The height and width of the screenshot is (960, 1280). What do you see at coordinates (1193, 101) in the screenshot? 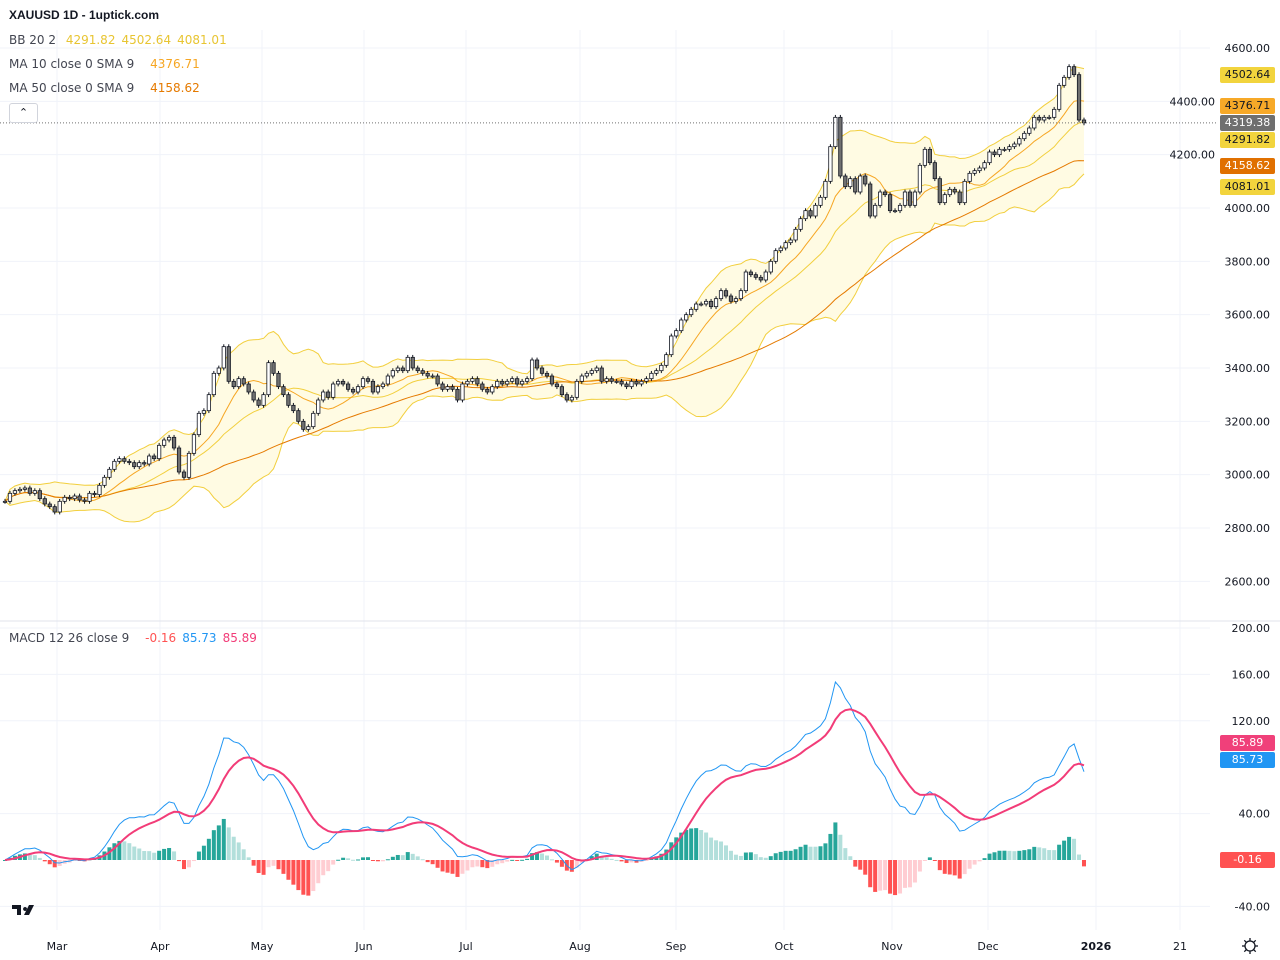
I see `price-tick-label: 4400.00` at bounding box center [1193, 101].